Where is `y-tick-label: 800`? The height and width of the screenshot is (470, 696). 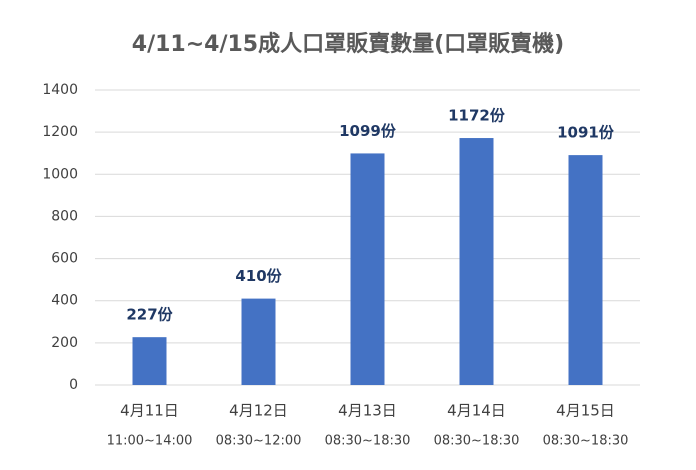
y-tick-label: 800 is located at coordinates (64, 216).